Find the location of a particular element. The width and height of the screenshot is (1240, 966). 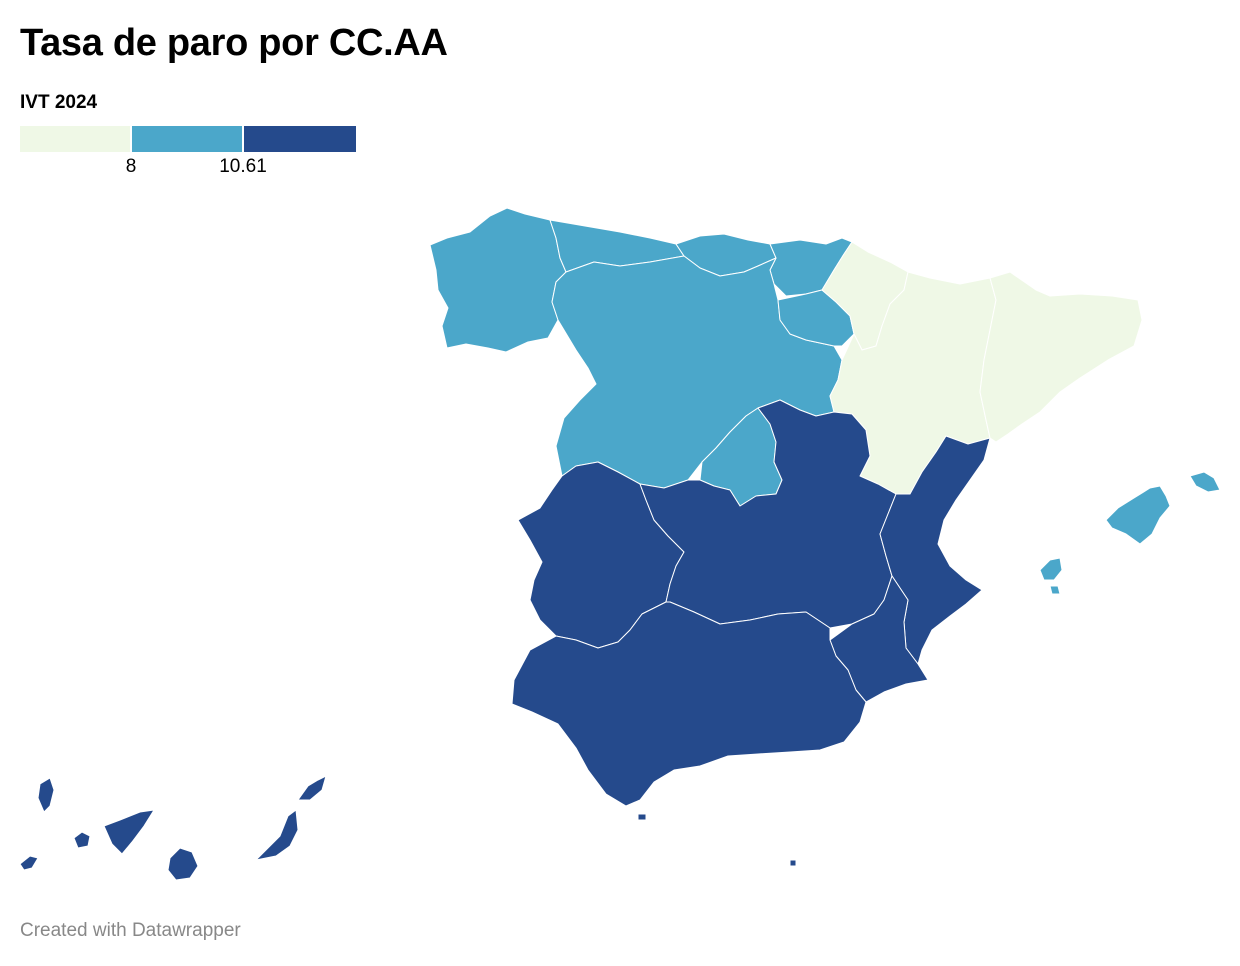

legend-bin-low is located at coordinates (75, 139).